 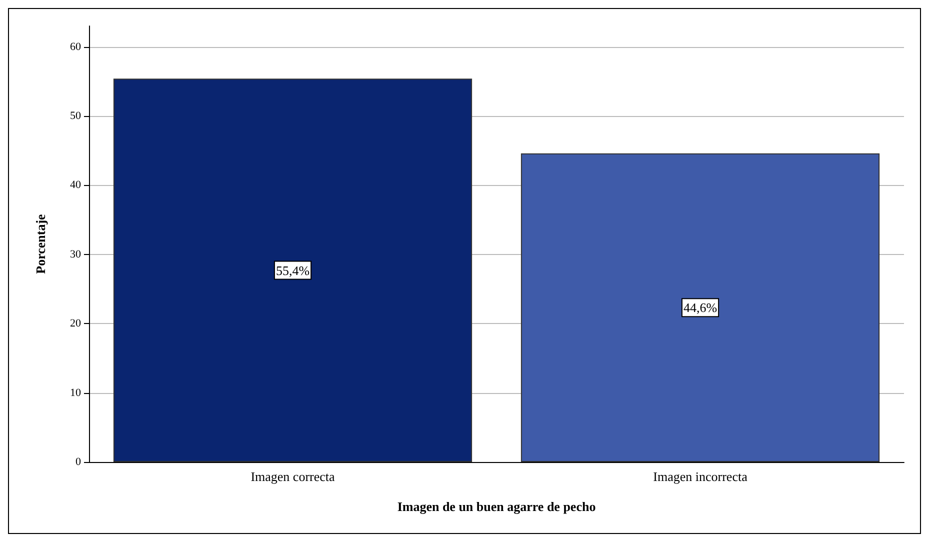 What do you see at coordinates (76, 254) in the screenshot?
I see `y-tick-label: 30` at bounding box center [76, 254].